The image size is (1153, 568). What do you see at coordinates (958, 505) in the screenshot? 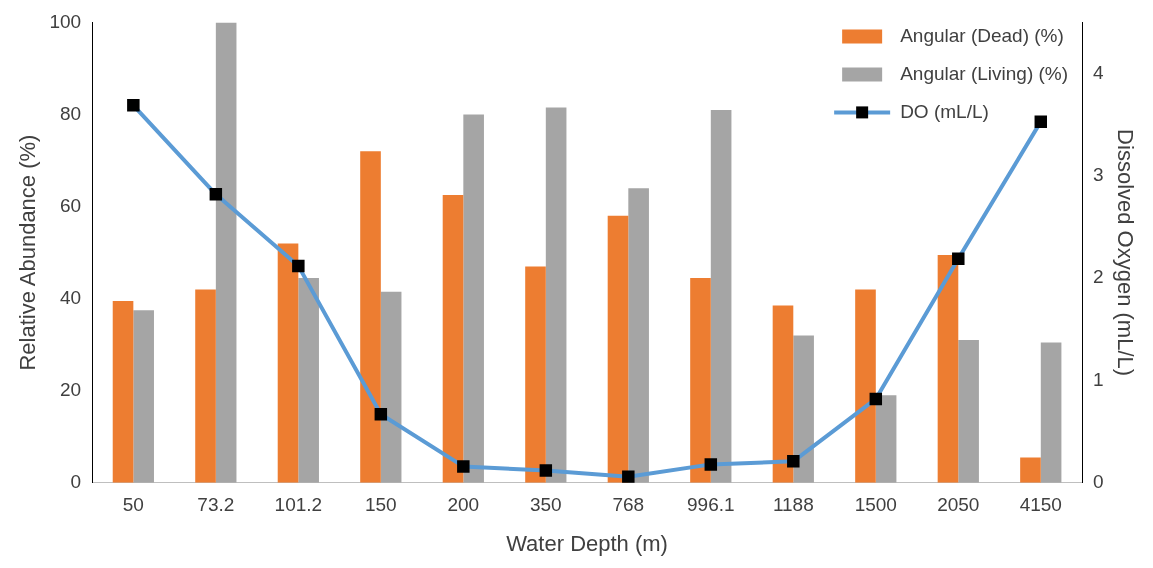
I see `x-tick-label: 2050` at bounding box center [958, 505].